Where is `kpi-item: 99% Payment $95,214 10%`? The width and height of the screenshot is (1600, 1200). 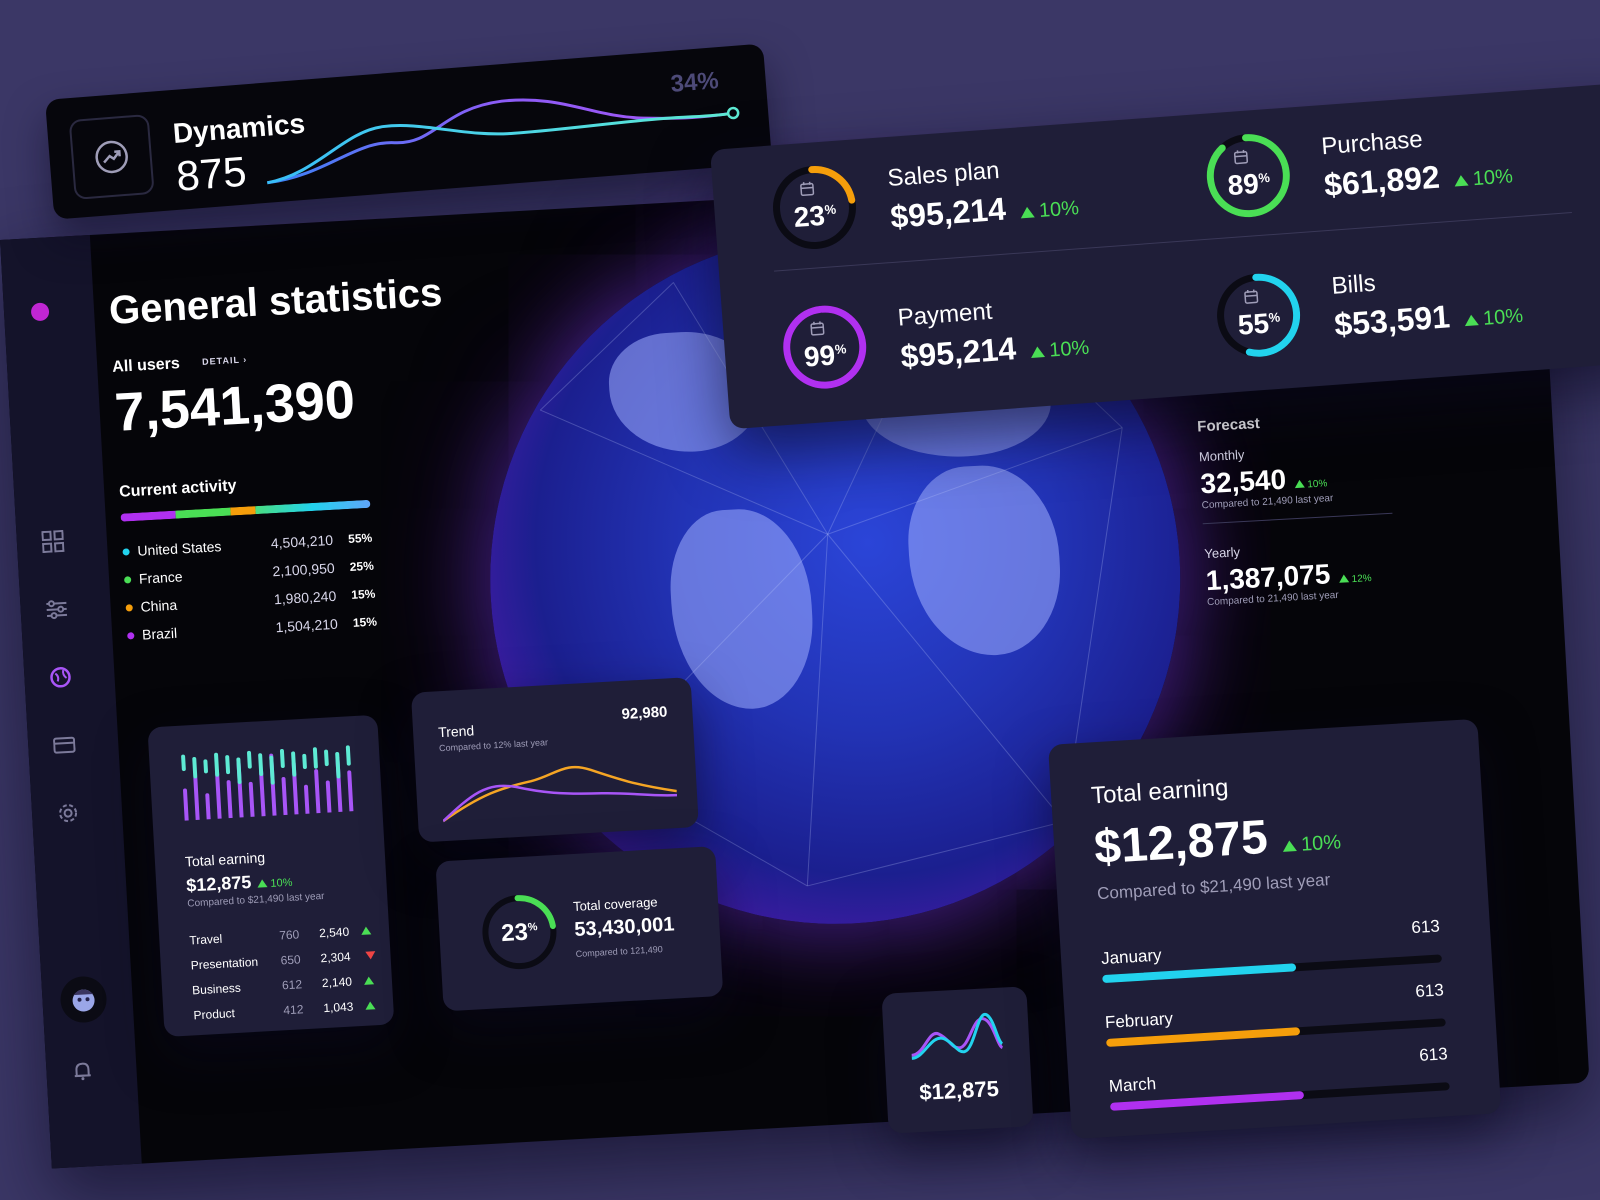
kpi-item: 99% Payment $95,214 10% is located at coordinates (980, 340).